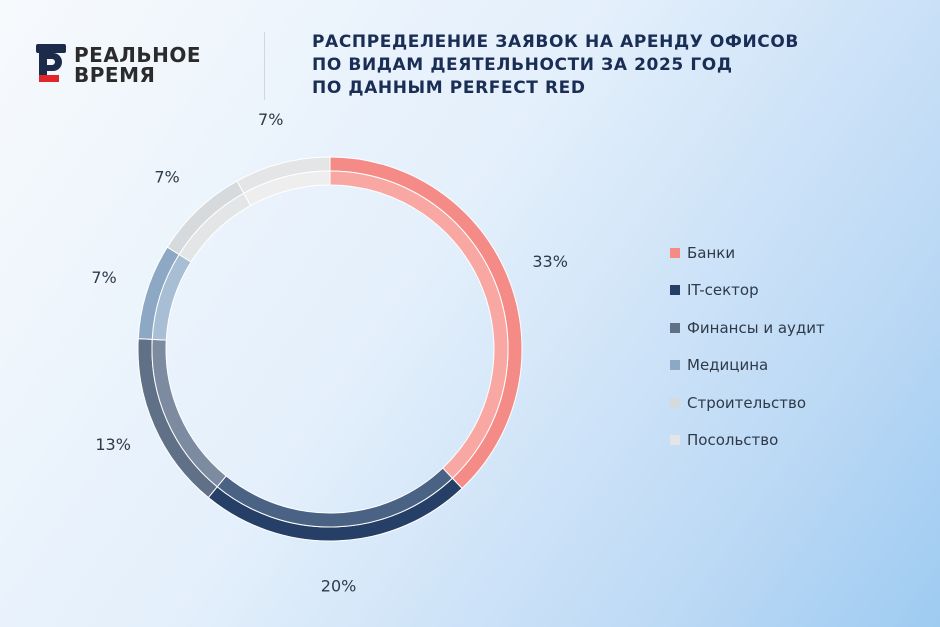  I want to click on legend-label: Медицина, so click(728, 365).